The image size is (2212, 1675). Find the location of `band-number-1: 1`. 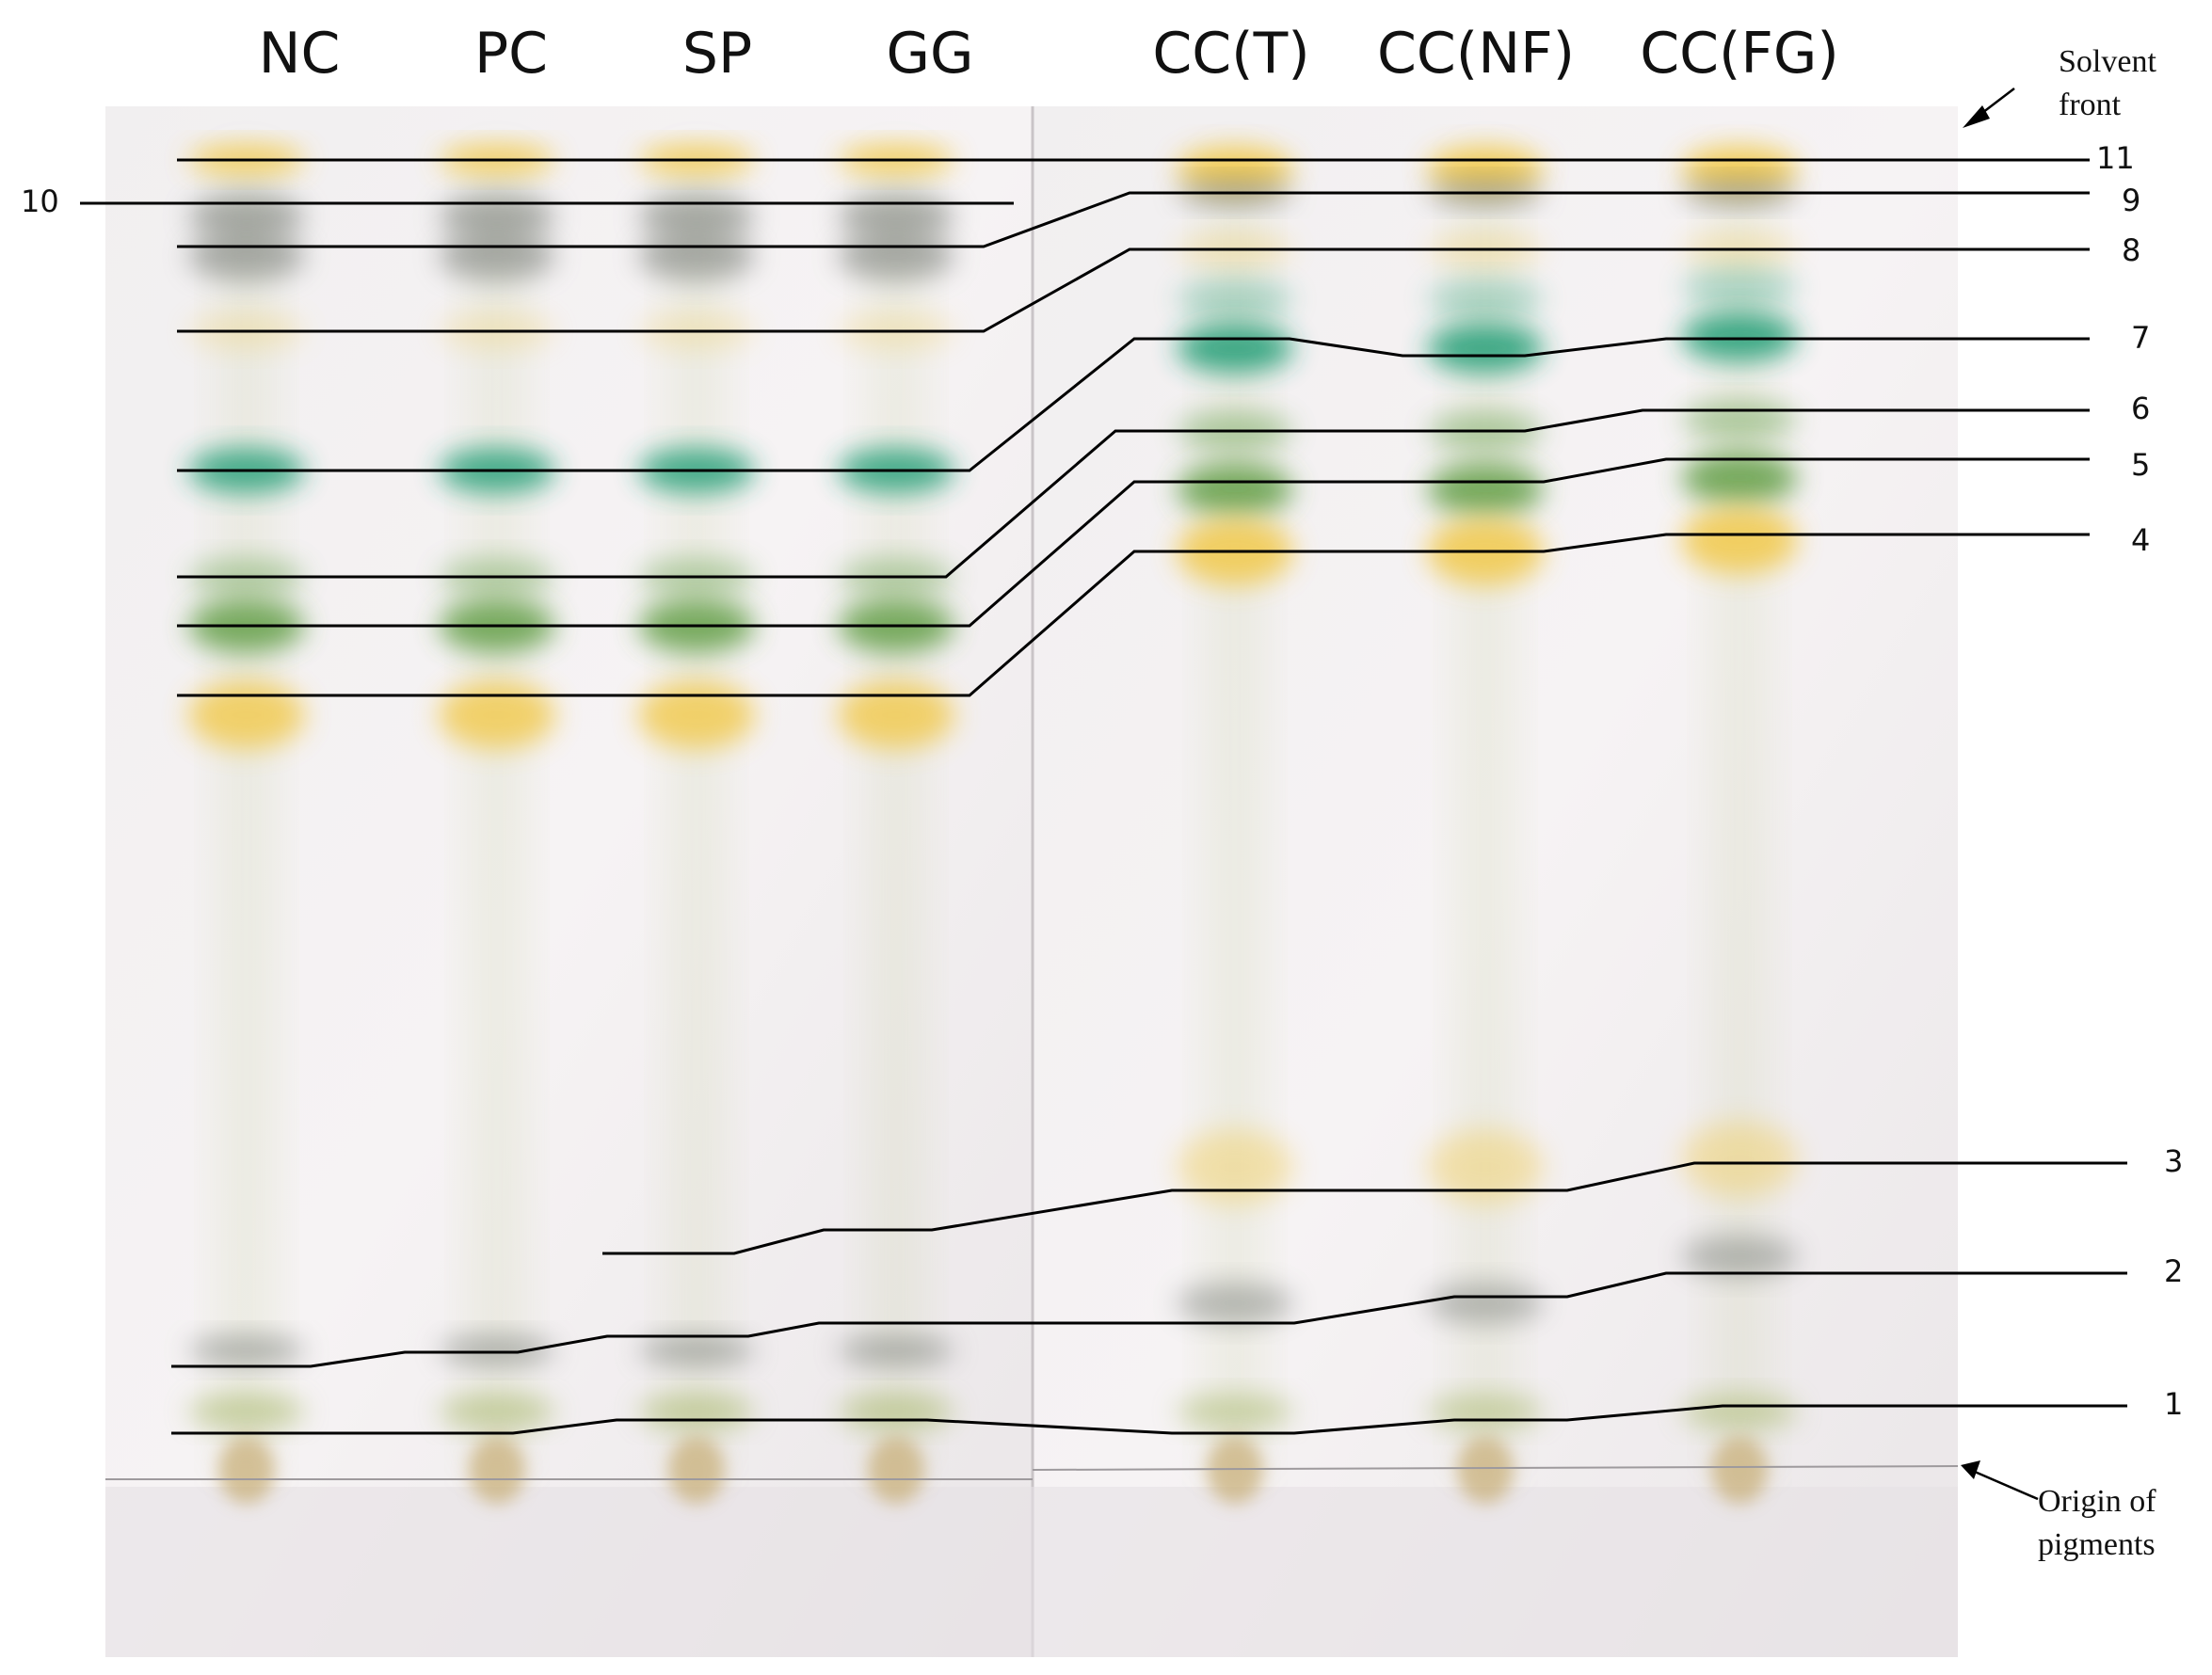

band-number-1: 1 is located at coordinates (2174, 1404).